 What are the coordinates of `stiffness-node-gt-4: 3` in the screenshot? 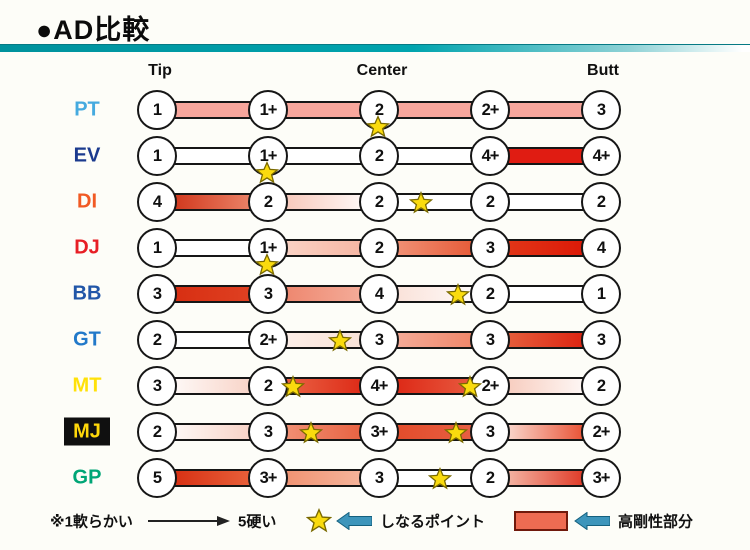 It's located at (490, 340).